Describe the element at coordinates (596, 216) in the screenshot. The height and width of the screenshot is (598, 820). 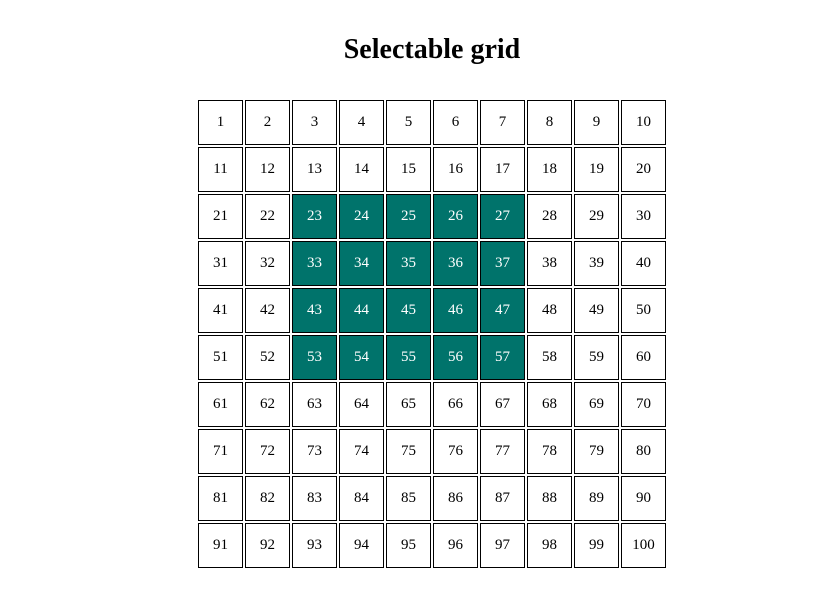
I see `grid-cell: 29` at that location.